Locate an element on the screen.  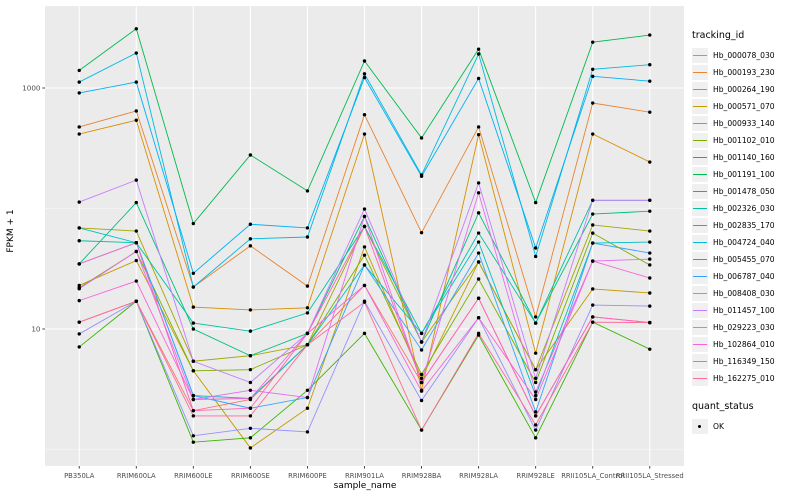
legend-item: Hb_000193_230 is located at coordinates (745, 72).